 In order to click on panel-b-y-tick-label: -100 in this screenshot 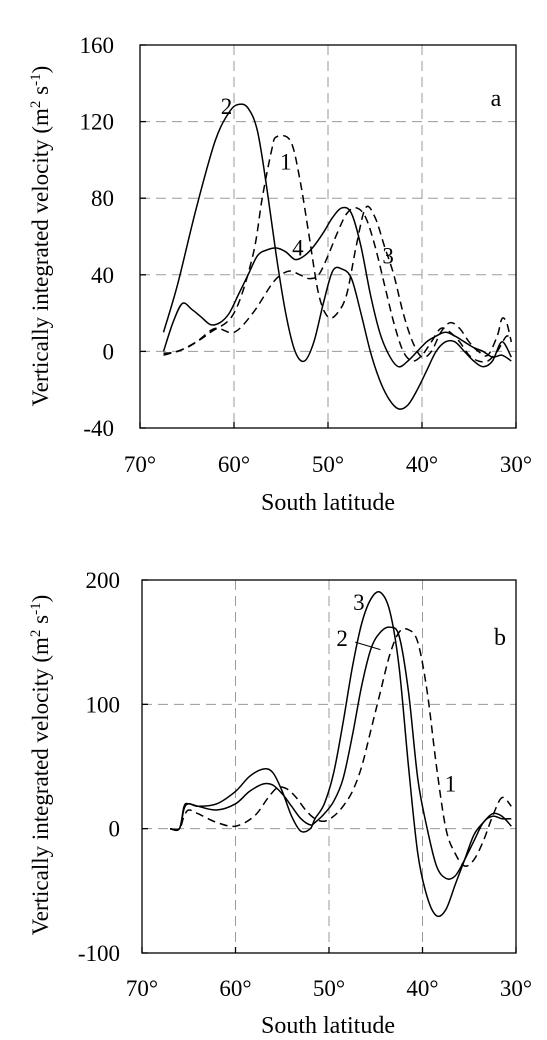, I will do `click(99, 953)`.